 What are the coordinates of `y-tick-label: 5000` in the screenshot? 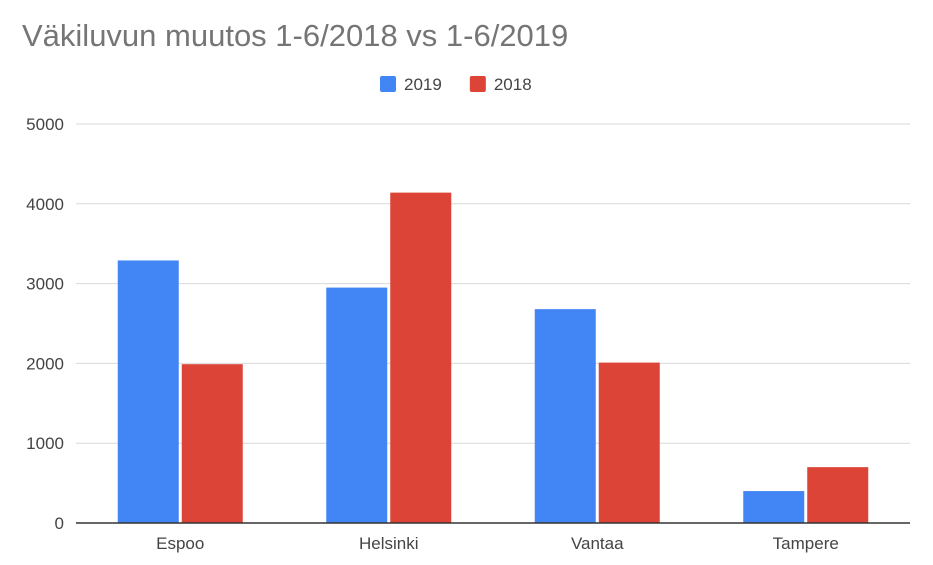 It's located at (45, 124).